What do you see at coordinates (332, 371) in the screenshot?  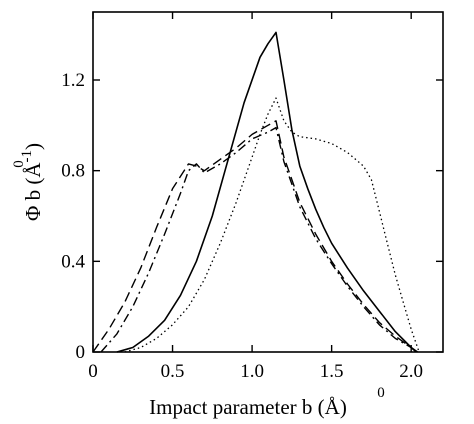 I see `x-tick-label: 1.5` at bounding box center [332, 371].